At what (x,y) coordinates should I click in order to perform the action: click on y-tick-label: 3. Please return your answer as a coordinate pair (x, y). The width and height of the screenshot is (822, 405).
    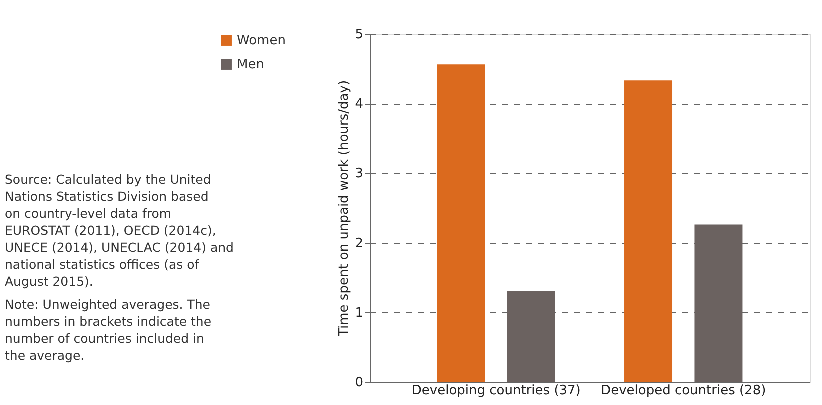
    Looking at the image, I should click on (359, 174).